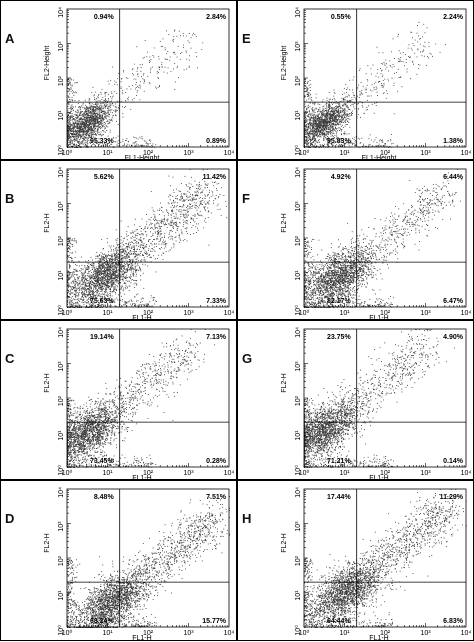 This screenshot has height=642, width=474. Describe the element at coordinates (466, 153) in the screenshot. I see `x-tick-label: 10⁴` at that location.